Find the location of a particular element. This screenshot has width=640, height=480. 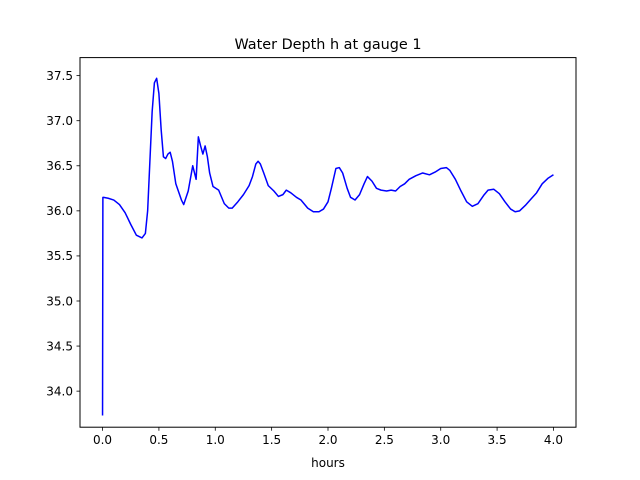

x-axis-label: hours is located at coordinates (328, 463).